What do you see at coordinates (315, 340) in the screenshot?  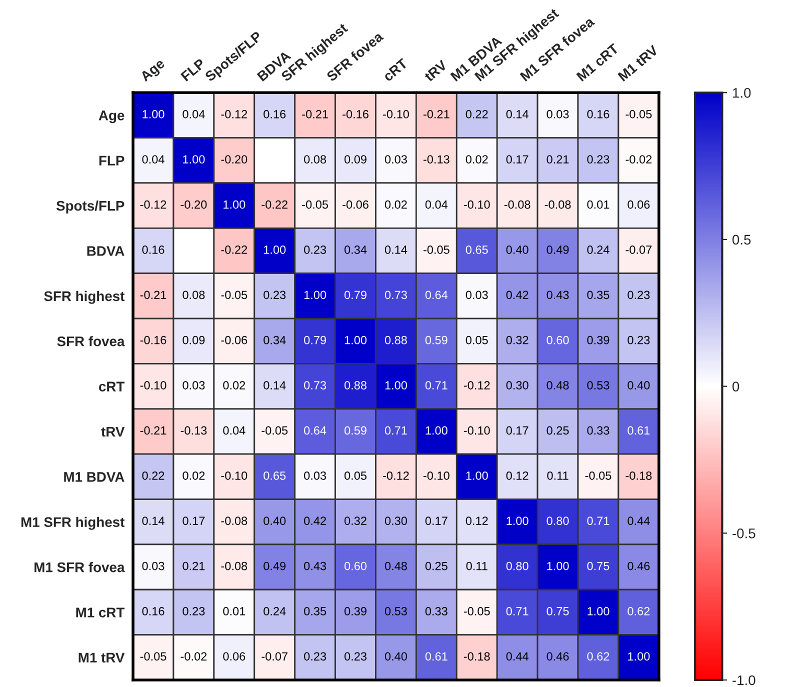 I see `data-label: 0.79` at bounding box center [315, 340].